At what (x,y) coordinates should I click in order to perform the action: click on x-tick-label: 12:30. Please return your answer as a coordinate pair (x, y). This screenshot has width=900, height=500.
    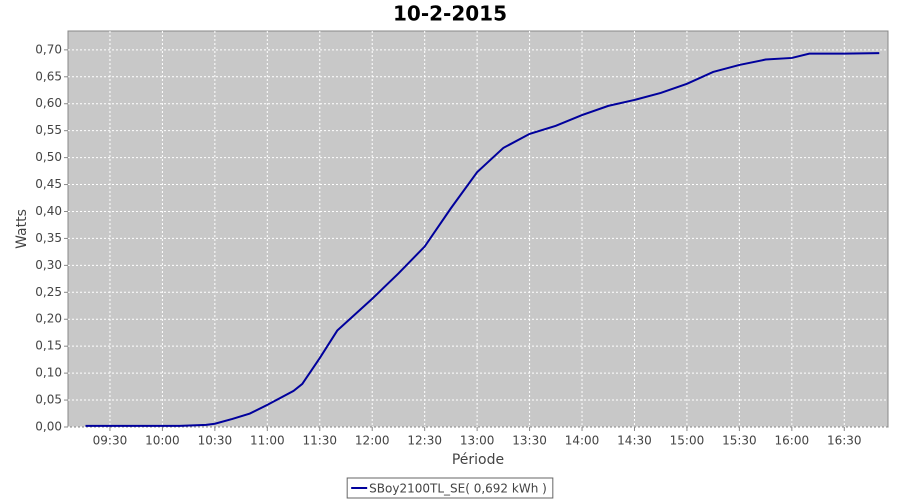
    Looking at the image, I should click on (424, 441).